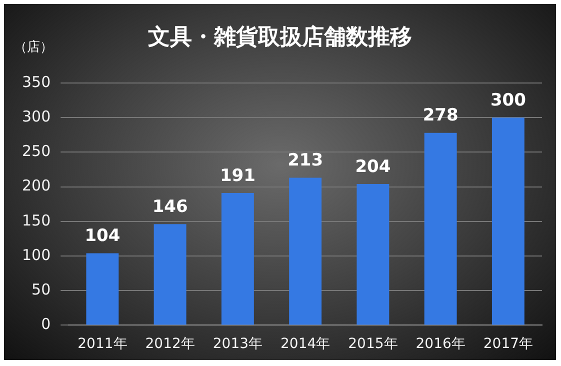 This screenshot has width=561, height=366. I want to click on data-label: 213, so click(306, 160).